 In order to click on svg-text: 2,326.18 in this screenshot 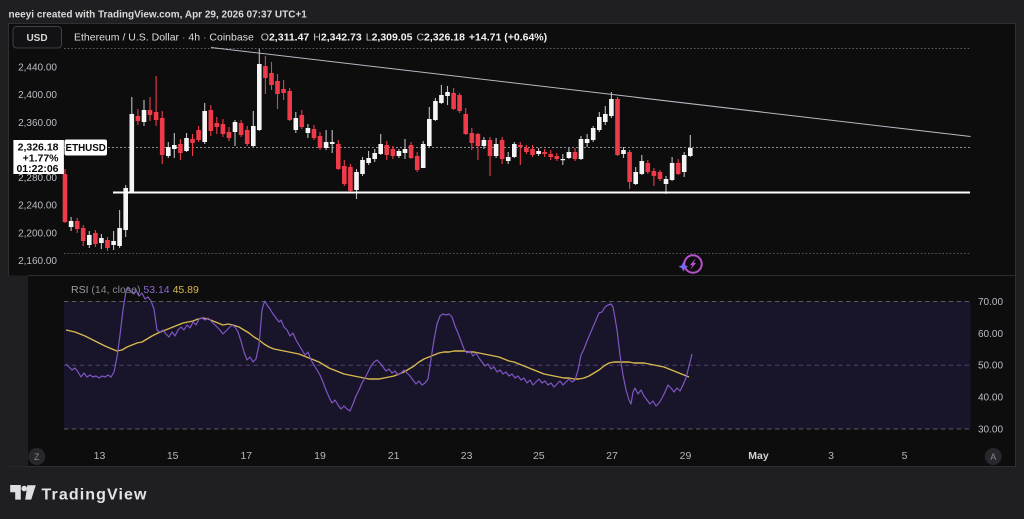, I will do `click(38, 148)`.